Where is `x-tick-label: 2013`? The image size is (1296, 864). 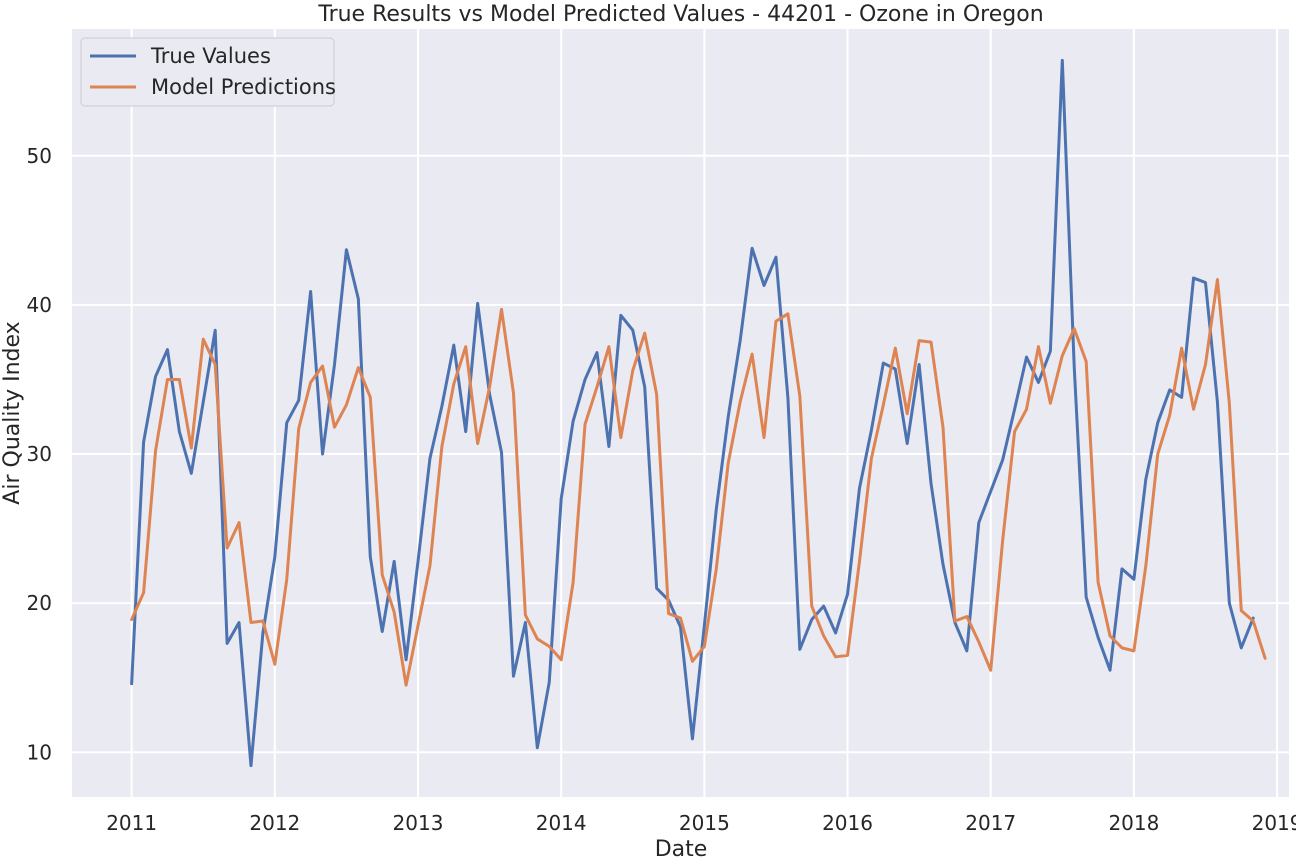 x-tick-label: 2013 is located at coordinates (418, 823).